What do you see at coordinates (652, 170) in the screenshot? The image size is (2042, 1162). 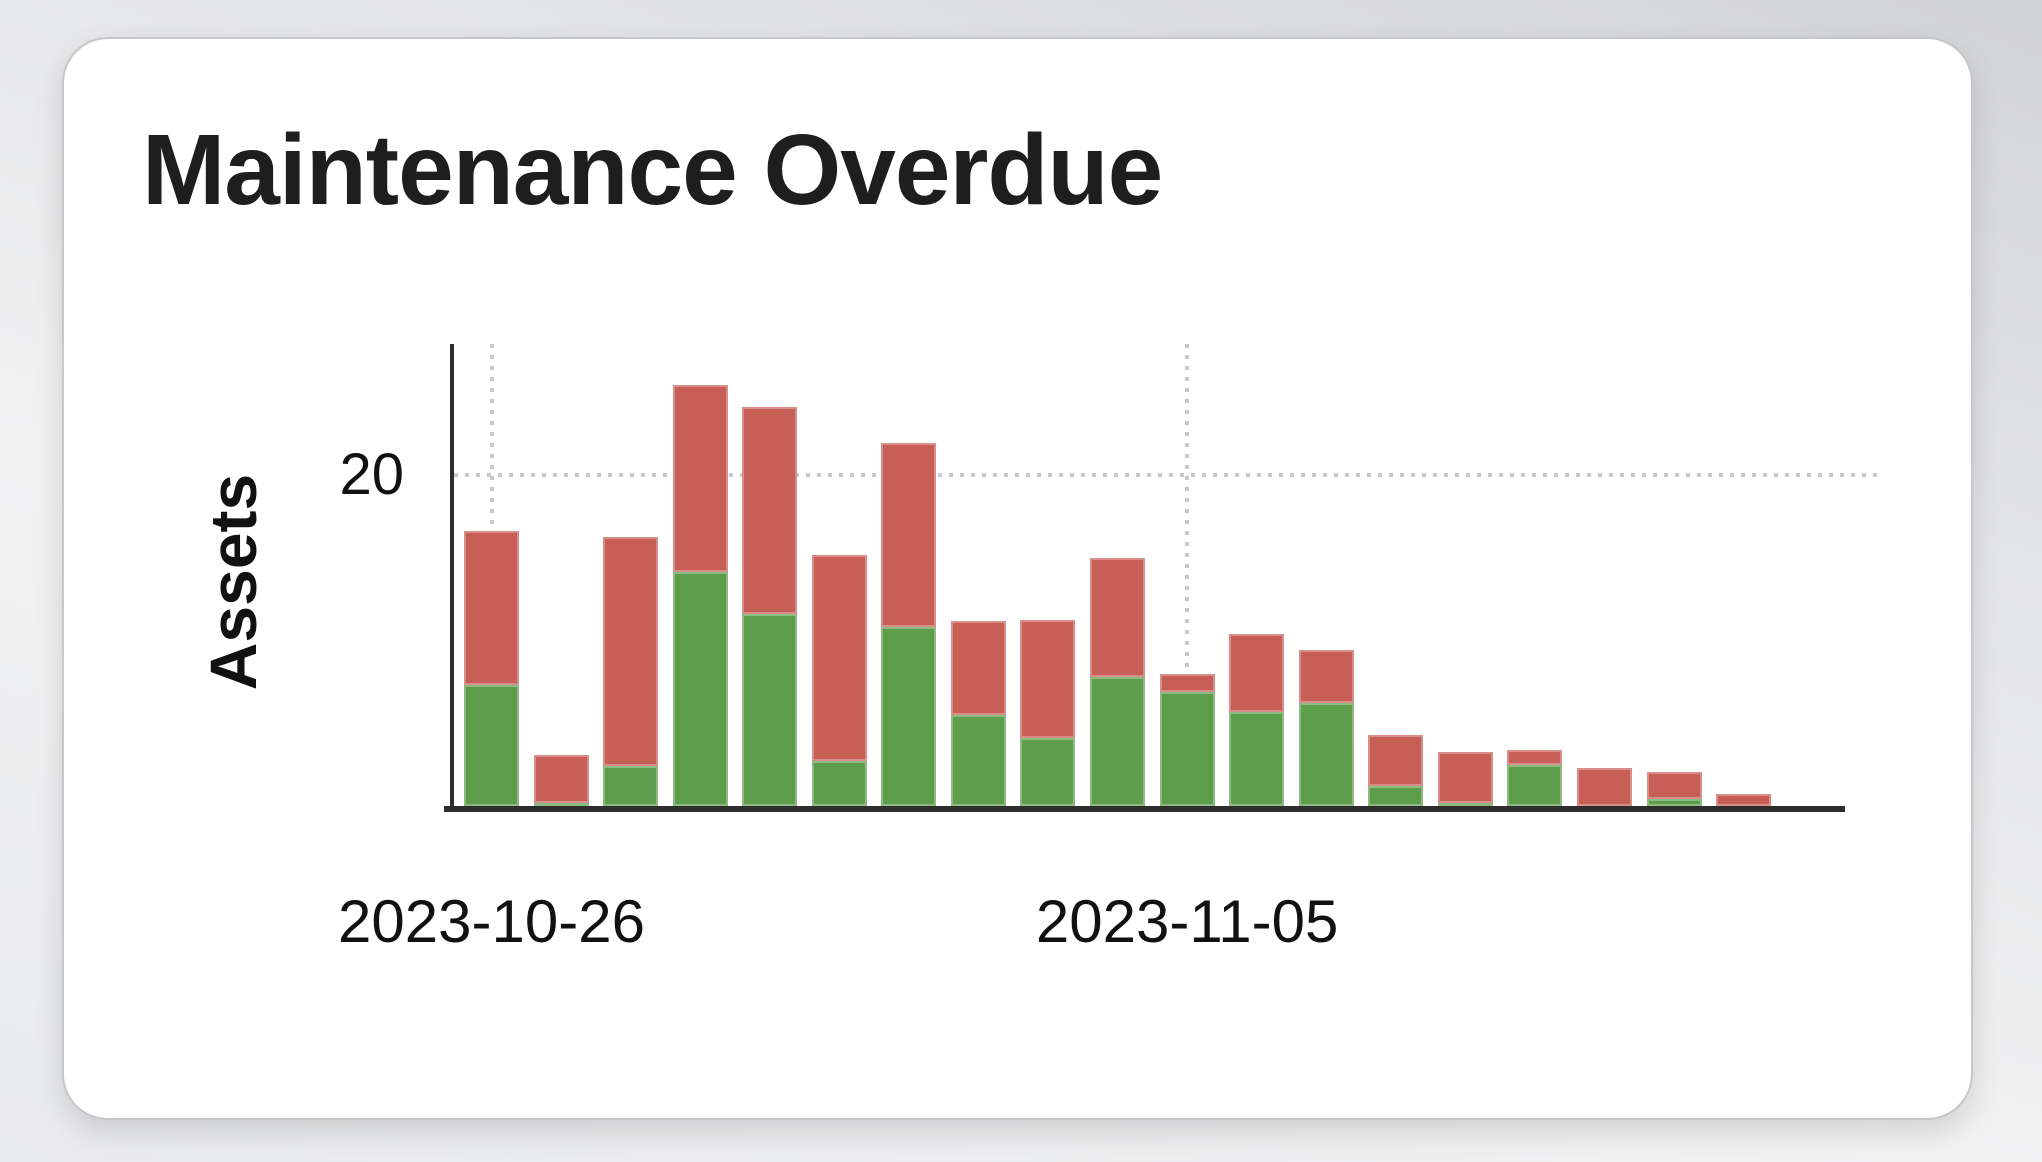 I see `card-title: Maintenance Overdue` at bounding box center [652, 170].